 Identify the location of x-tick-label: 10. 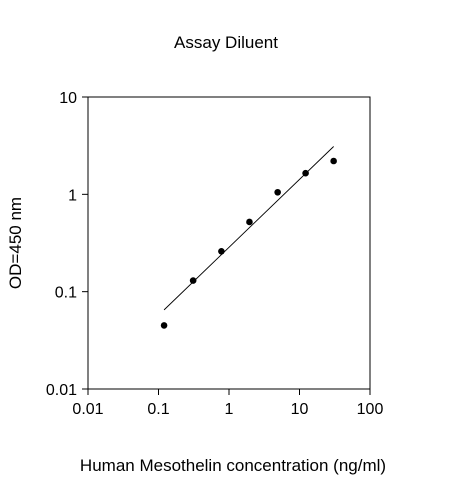
(300, 409).